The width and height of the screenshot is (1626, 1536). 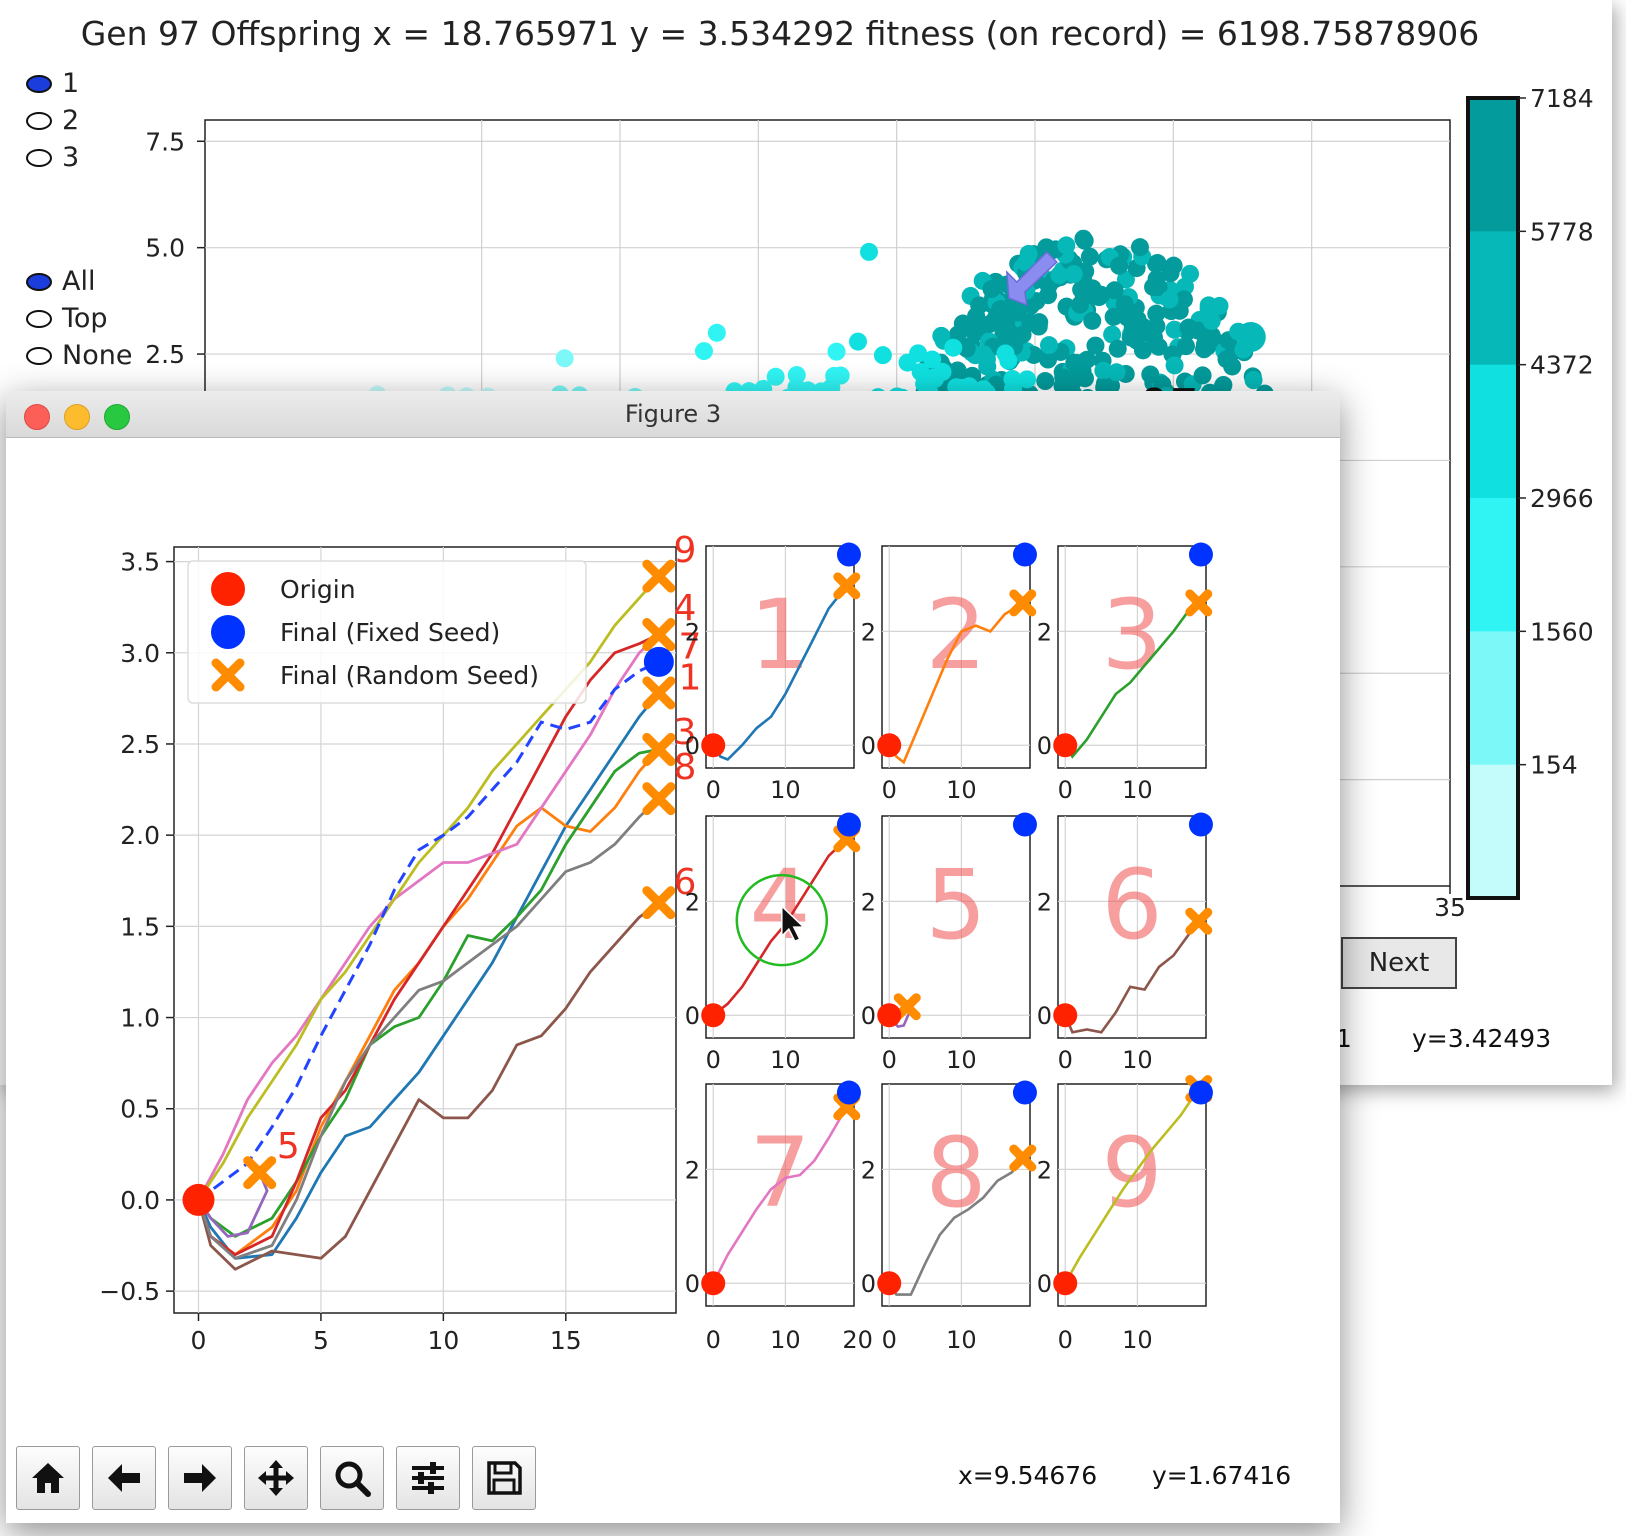 I want to click on radio-option-1: 1, so click(x=52, y=83).